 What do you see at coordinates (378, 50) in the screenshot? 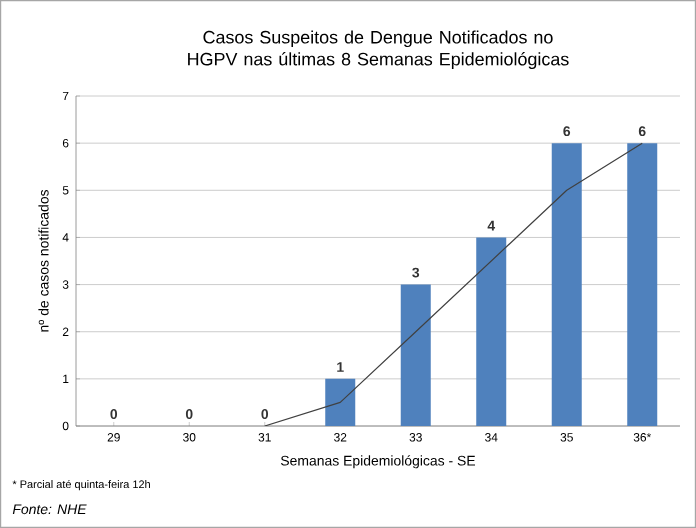
I see `chart-title: Casos Suspeitos de Dengue Notificados no HGPV nas últimas 8 Semanas Epidemiológicas` at bounding box center [378, 50].